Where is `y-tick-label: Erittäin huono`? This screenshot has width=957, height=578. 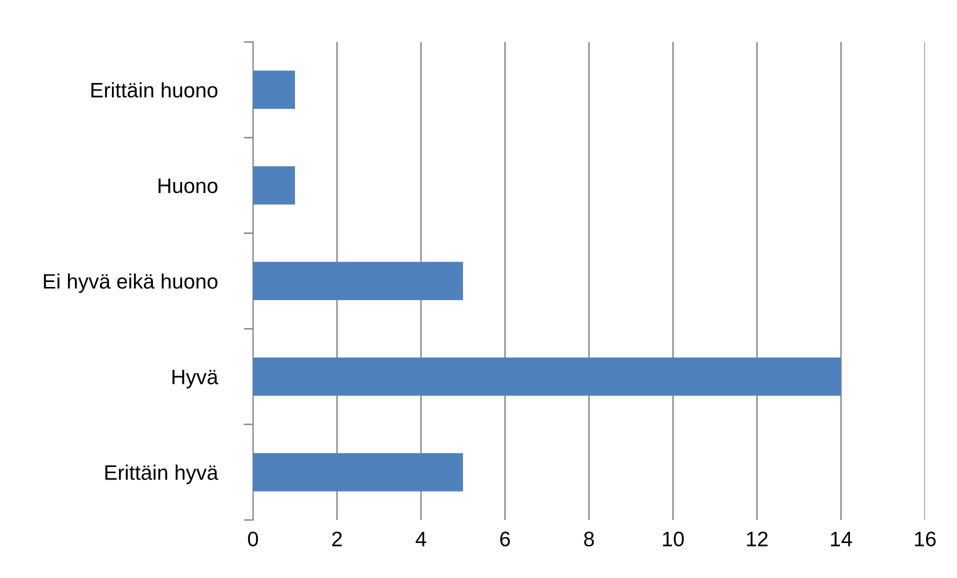
y-tick-label: Erittäin huono is located at coordinates (154, 90).